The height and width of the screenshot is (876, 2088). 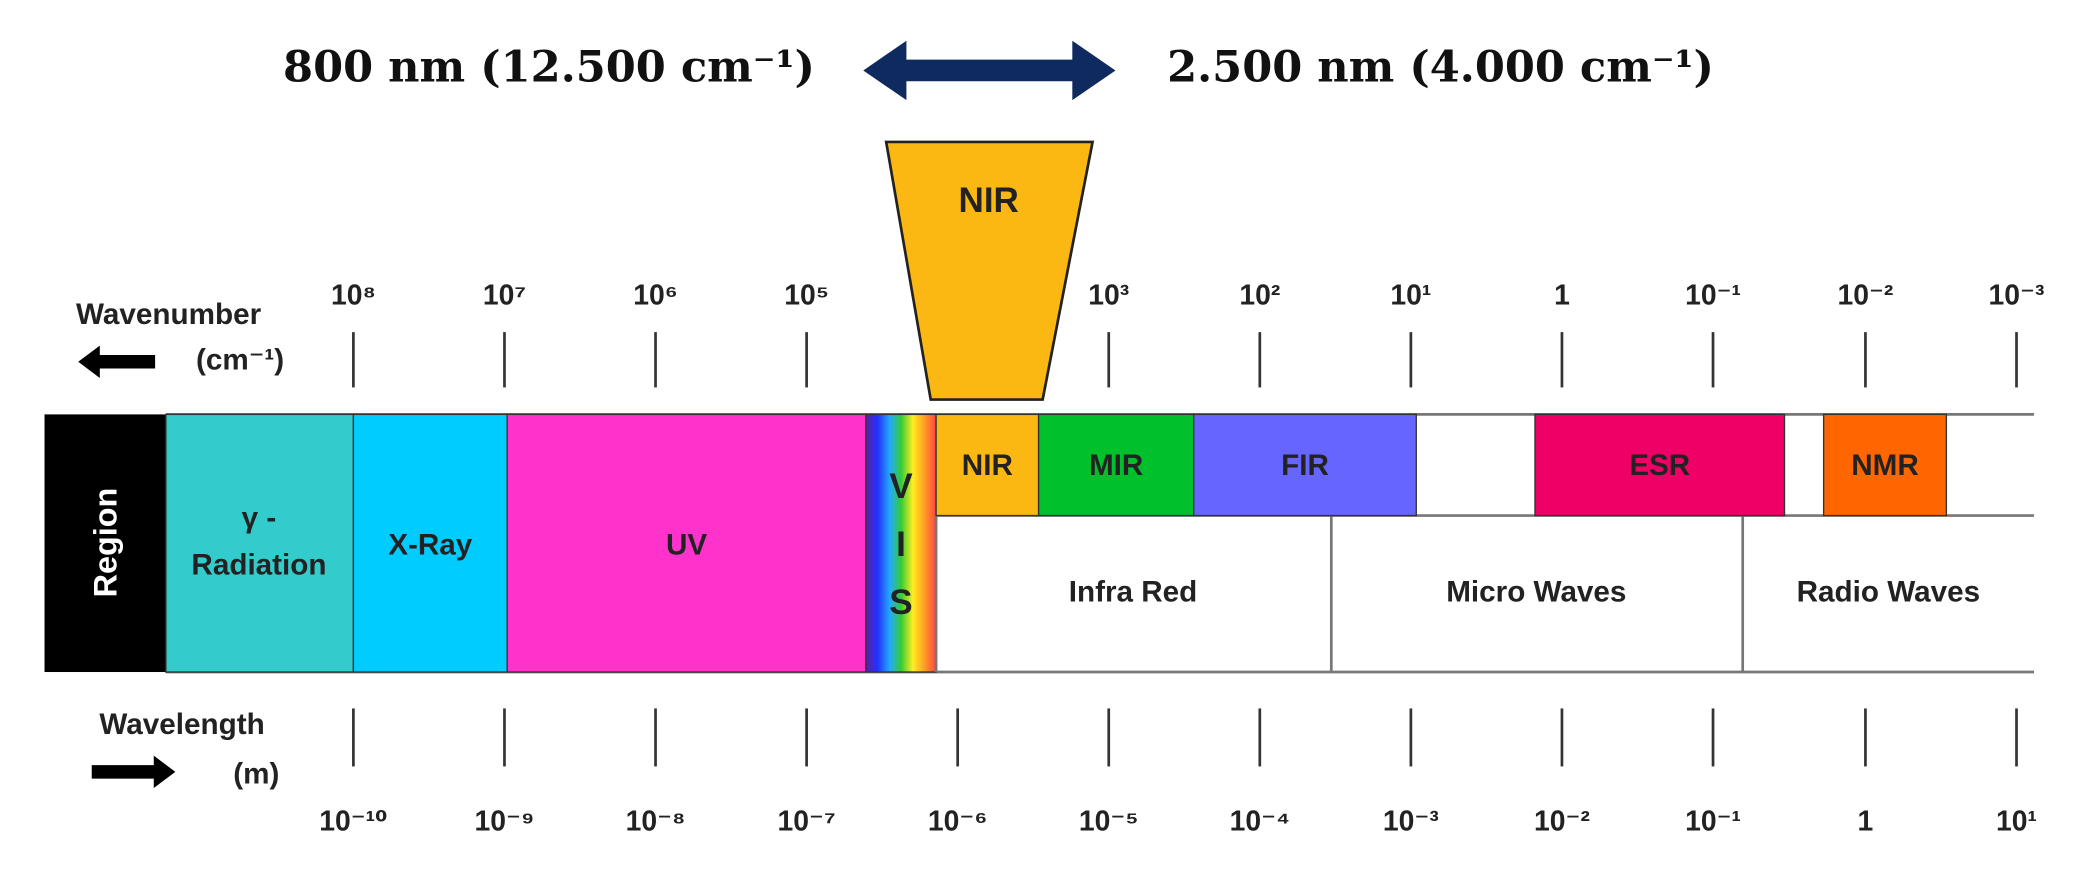 I want to click on sub-band-label: NIR, so click(x=987, y=465).